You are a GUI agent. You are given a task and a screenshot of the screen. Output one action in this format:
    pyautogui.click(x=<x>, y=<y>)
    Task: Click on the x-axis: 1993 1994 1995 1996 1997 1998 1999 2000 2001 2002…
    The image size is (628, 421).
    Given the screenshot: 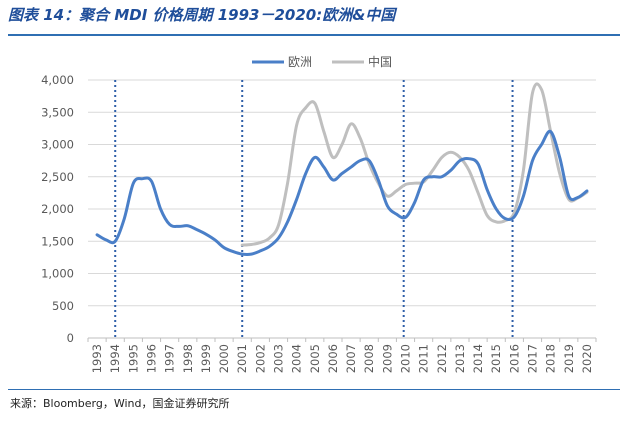 What is the action you would take?
    pyautogui.click(x=342, y=355)
    